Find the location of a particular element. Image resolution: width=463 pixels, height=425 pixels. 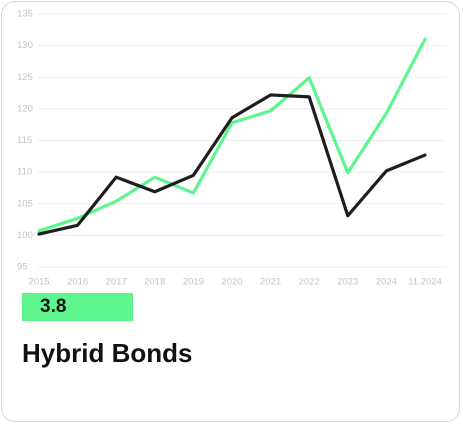

x-tick-label: 2024 is located at coordinates (386, 282).